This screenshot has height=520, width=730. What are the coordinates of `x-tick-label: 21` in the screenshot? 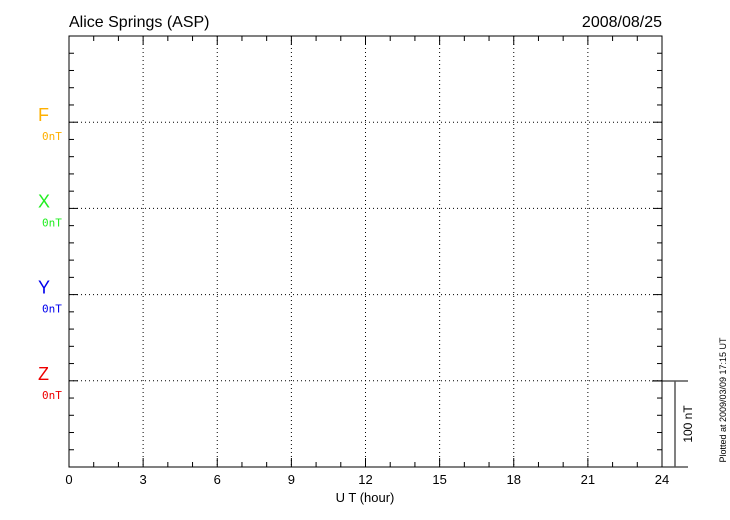 It's located at (588, 479).